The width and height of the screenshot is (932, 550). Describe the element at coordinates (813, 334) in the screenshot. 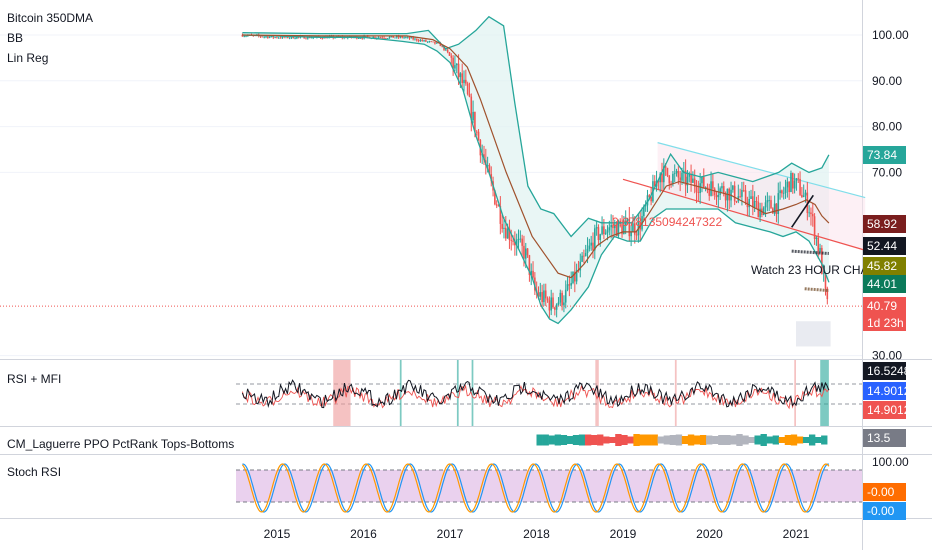

I see `volume-shadow-box` at that location.